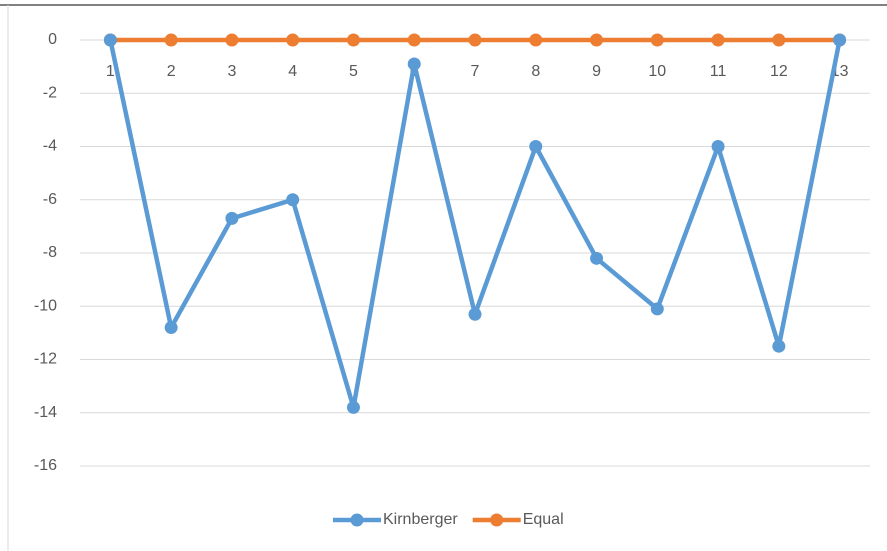 This screenshot has width=887, height=551. I want to click on x-tick-label: 3, so click(231, 71).